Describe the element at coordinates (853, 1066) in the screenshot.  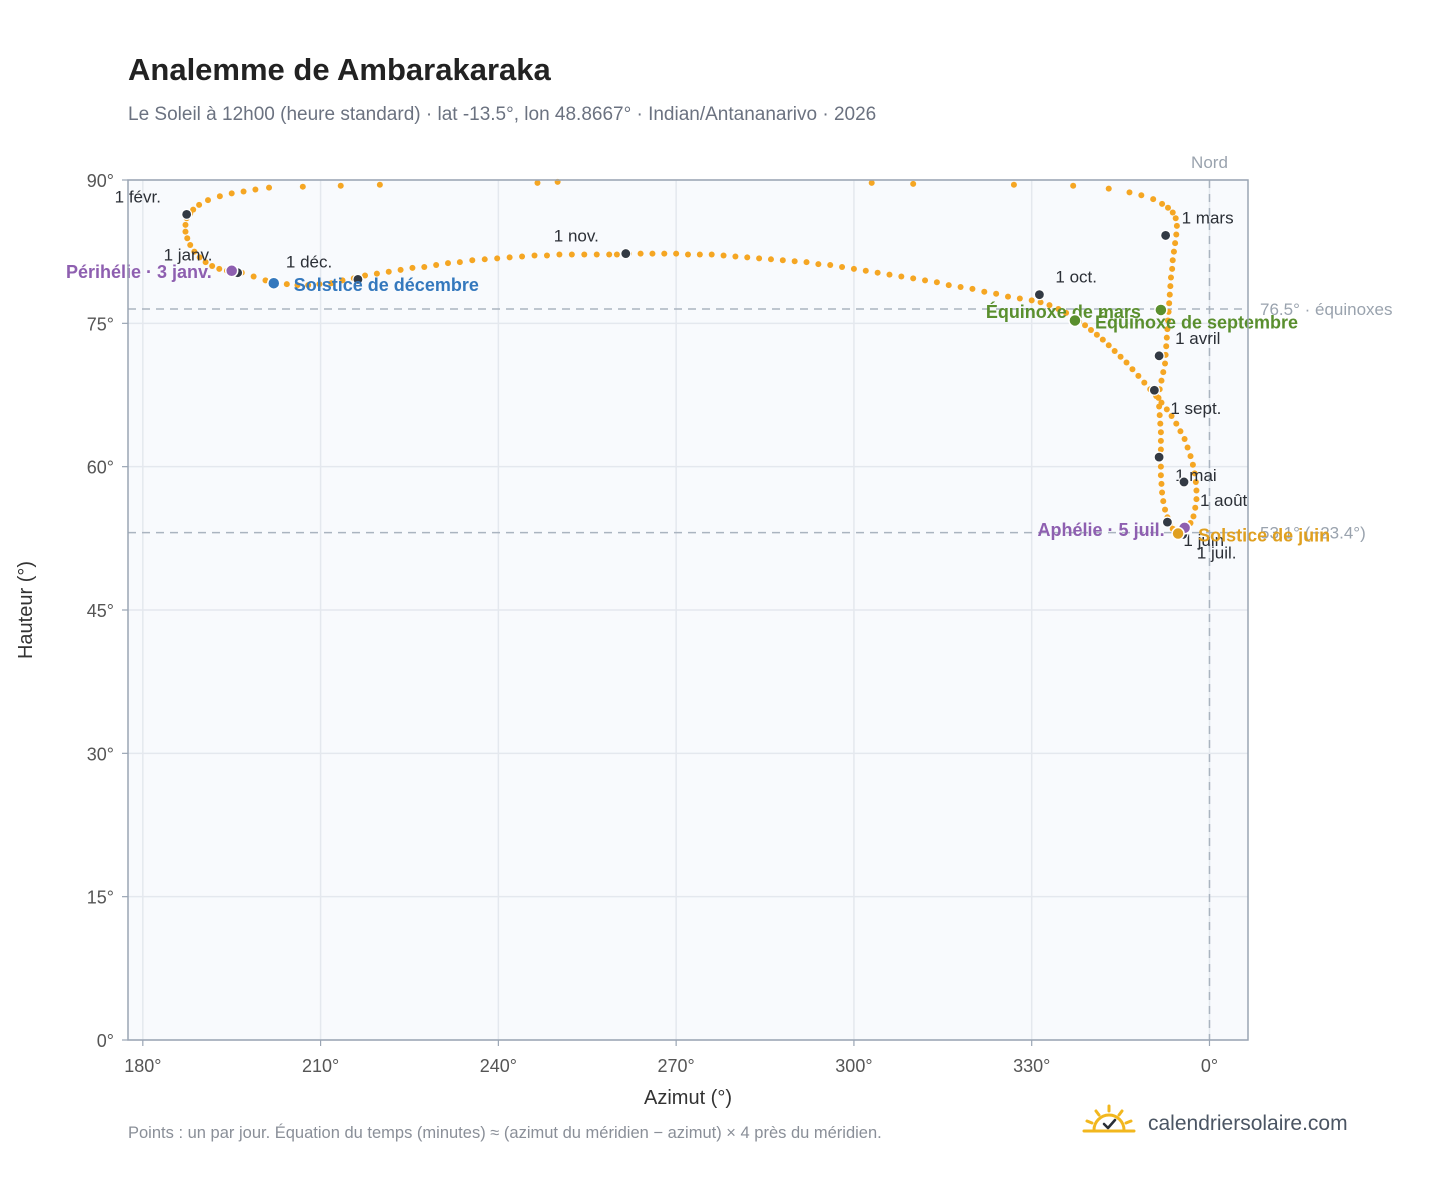
I see `x-tick-label: 300°` at that location.